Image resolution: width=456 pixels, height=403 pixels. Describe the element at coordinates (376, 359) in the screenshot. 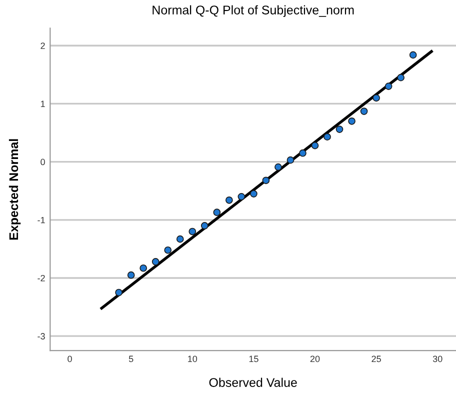

I see `x-tick-label: 25` at that location.